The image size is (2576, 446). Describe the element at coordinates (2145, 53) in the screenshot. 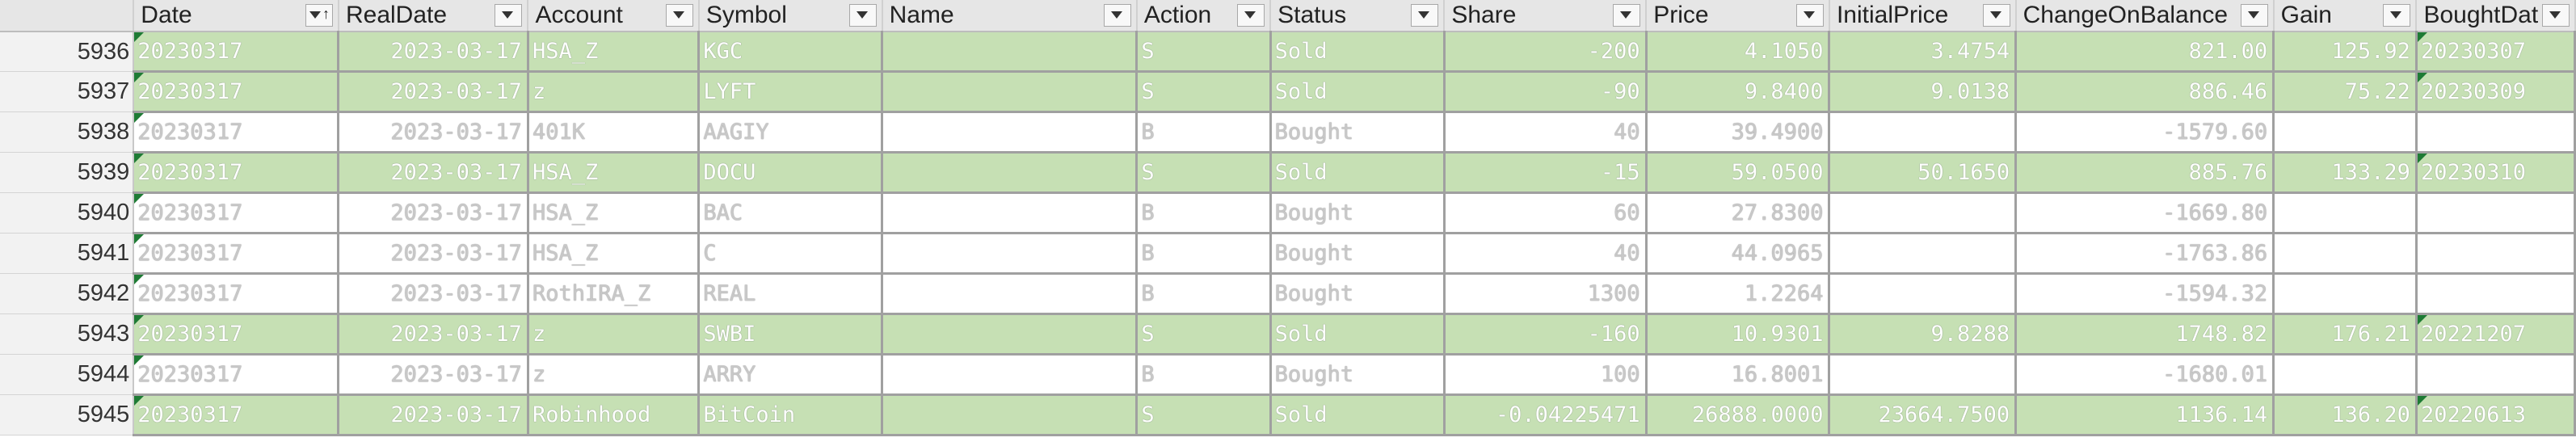

I see `cell-changeonbalance: 821.00` at that location.